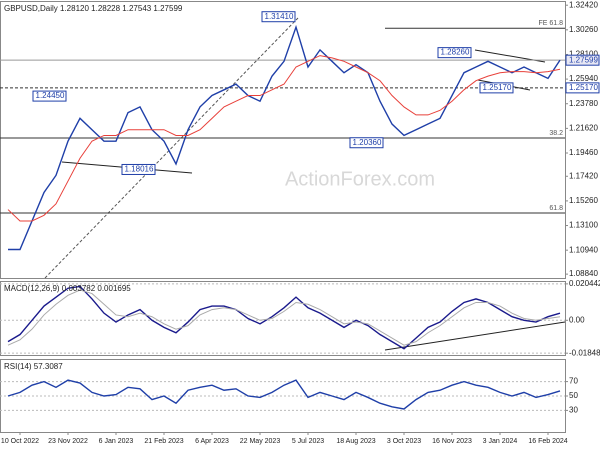  What do you see at coordinates (573, 395) in the screenshot?
I see `y-tick-label: 50` at bounding box center [573, 395].